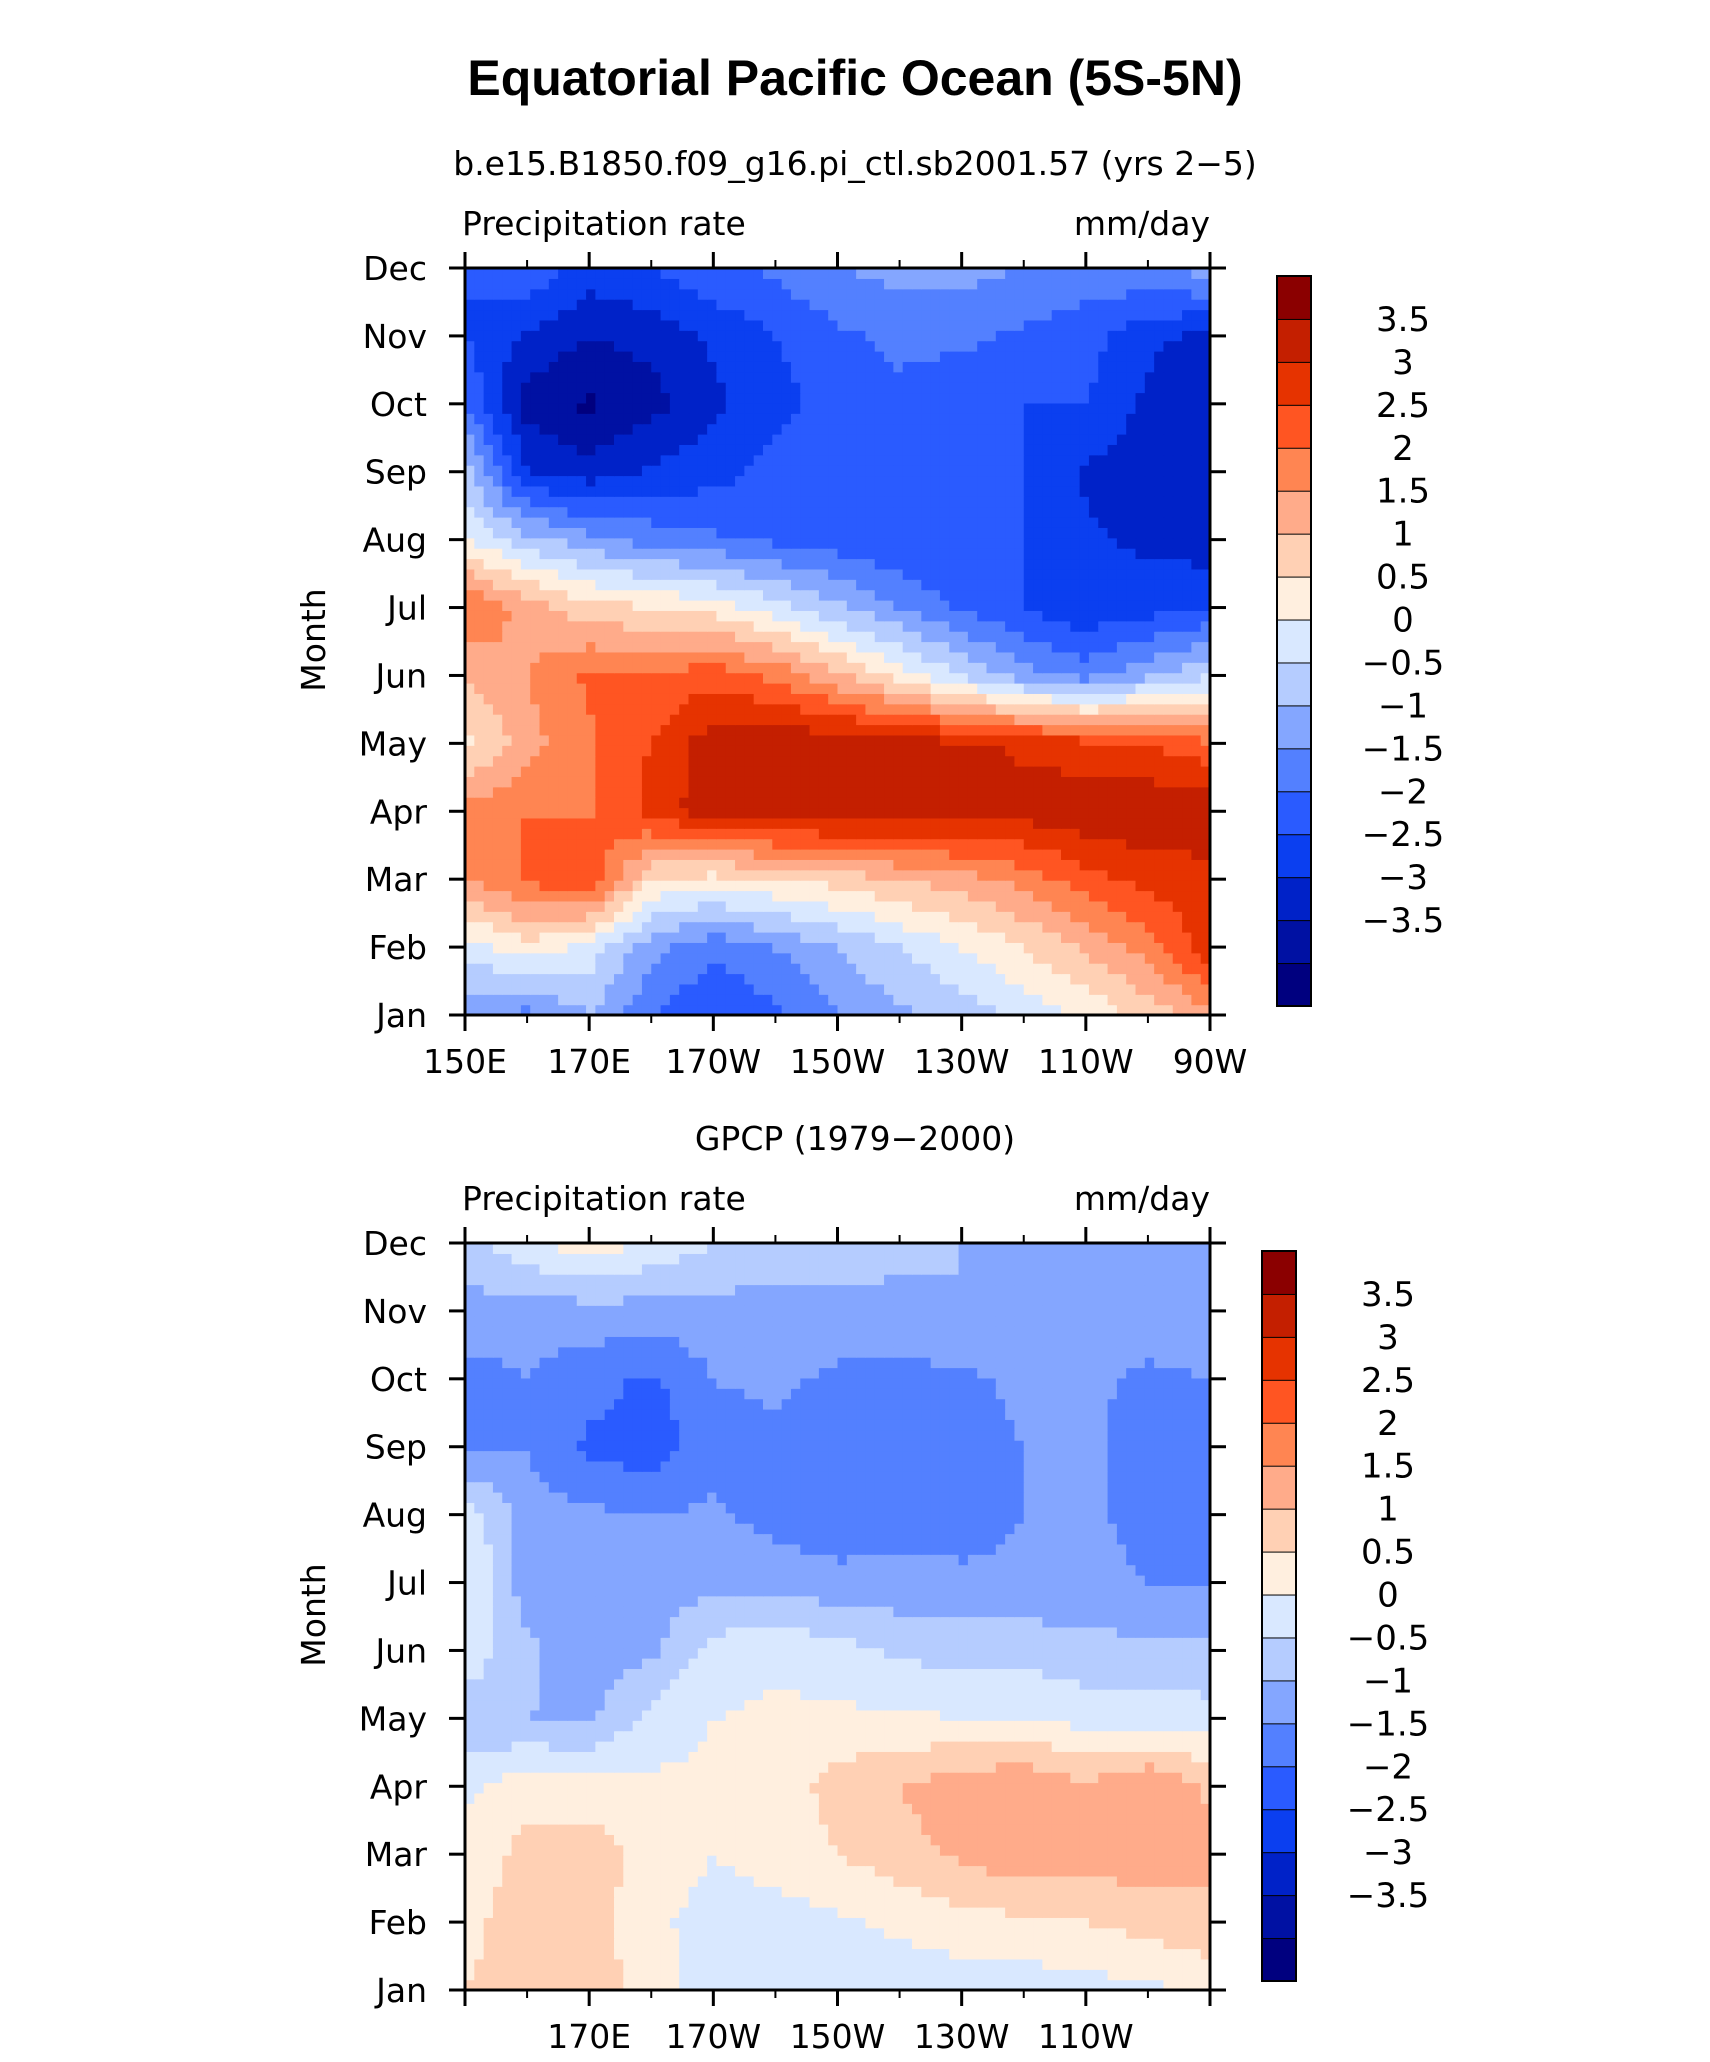 Image resolution: width=1710 pixels, height=2062 pixels. I want to click on figure-title: Equatorial Pacific Ocean (5S-5N), so click(854, 78).